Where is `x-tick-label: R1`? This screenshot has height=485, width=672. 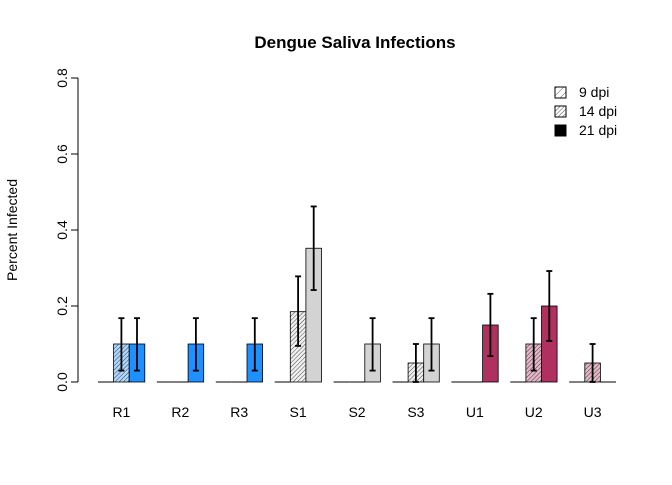
x-tick-label: R1 is located at coordinates (121, 412).